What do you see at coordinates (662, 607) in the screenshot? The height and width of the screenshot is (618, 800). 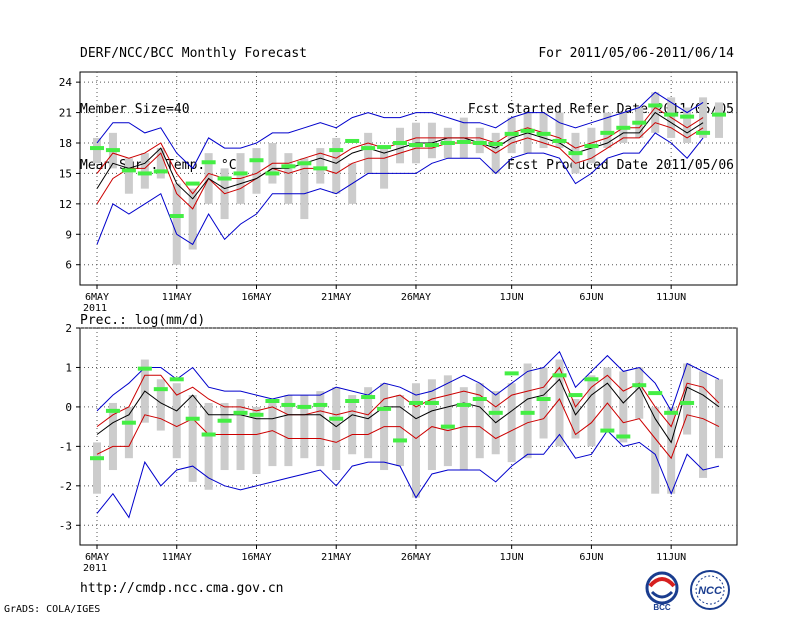 I see `bcc-logo-text: BCC` at bounding box center [662, 607].